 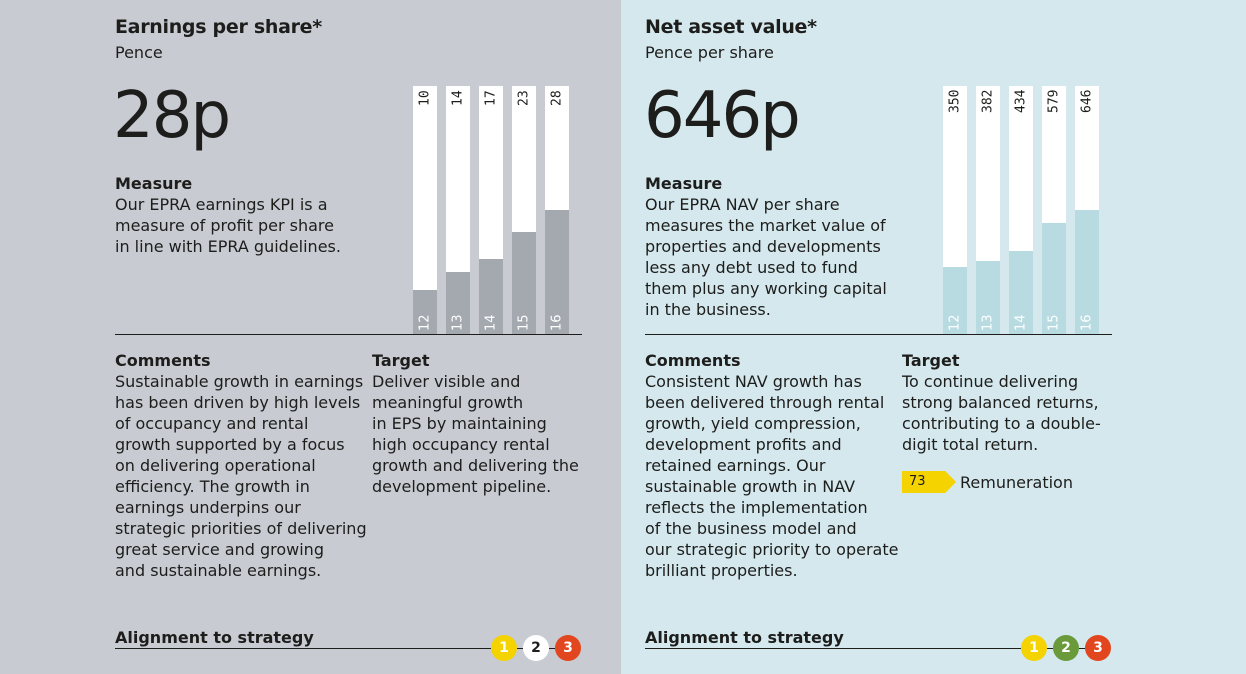 I want to click on nav-bar-year-label: 14, so click(x=1021, y=322).